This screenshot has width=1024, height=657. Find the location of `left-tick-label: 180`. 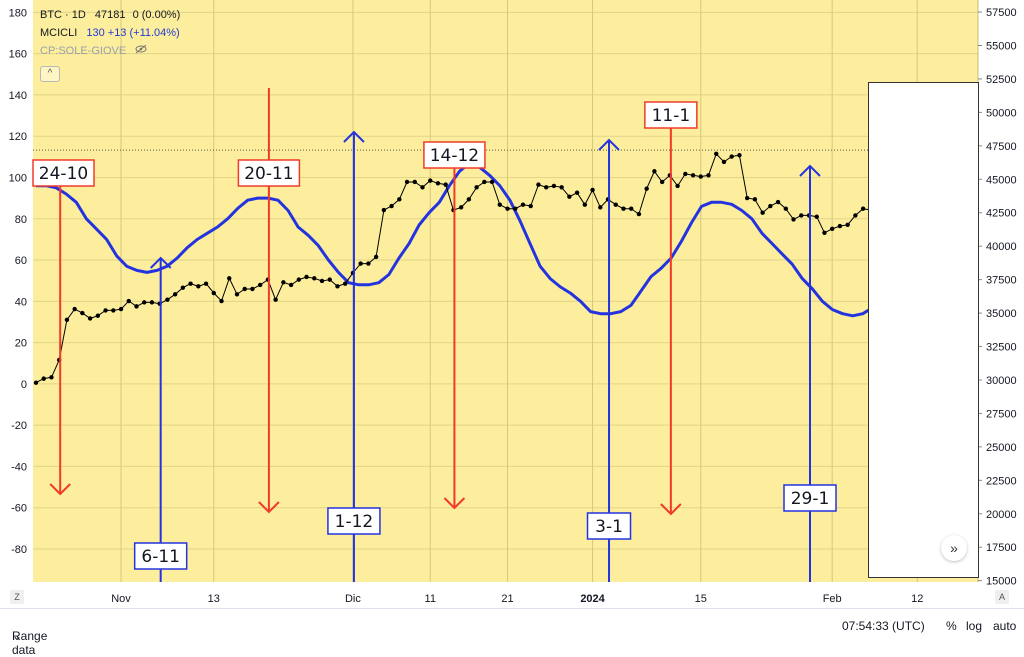

left-tick-label: 180 is located at coordinates (18, 13).